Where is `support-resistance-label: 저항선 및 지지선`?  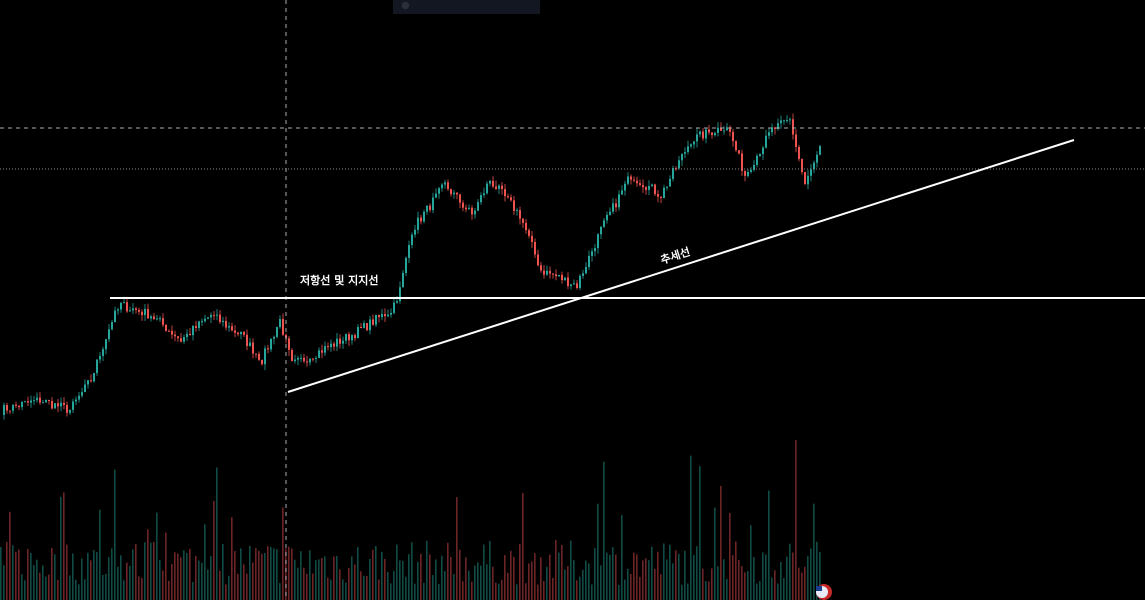 support-resistance-label: 저항선 및 지지선 is located at coordinates (339, 280).